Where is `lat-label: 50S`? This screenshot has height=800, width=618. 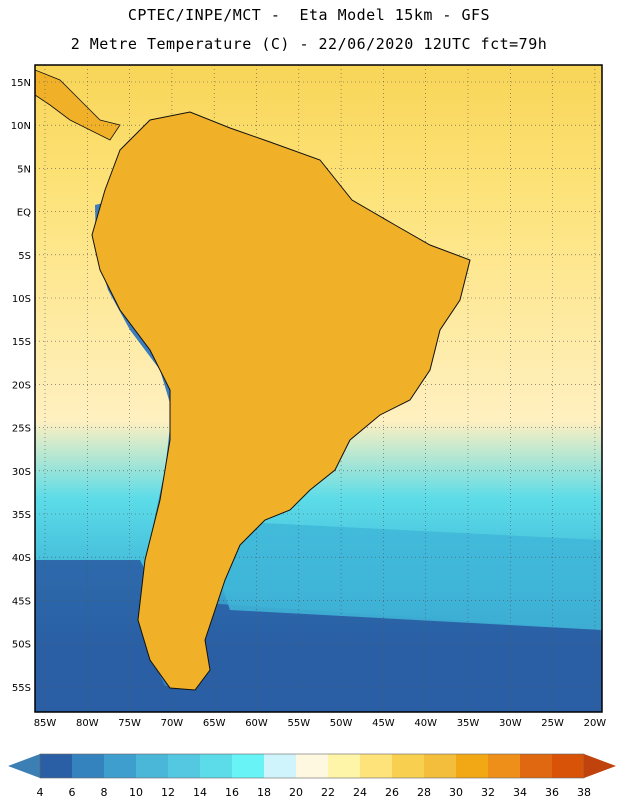
lat-label: 50S is located at coordinates (21, 645).